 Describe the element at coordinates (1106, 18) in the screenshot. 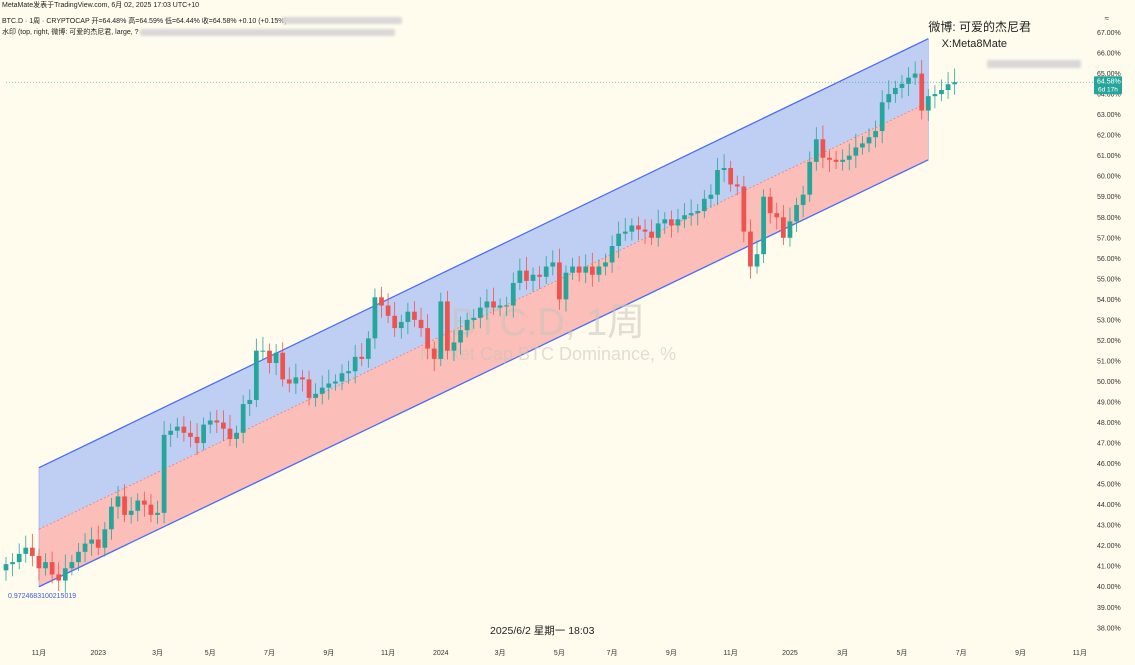

I see `settings-icon: ≈` at that location.